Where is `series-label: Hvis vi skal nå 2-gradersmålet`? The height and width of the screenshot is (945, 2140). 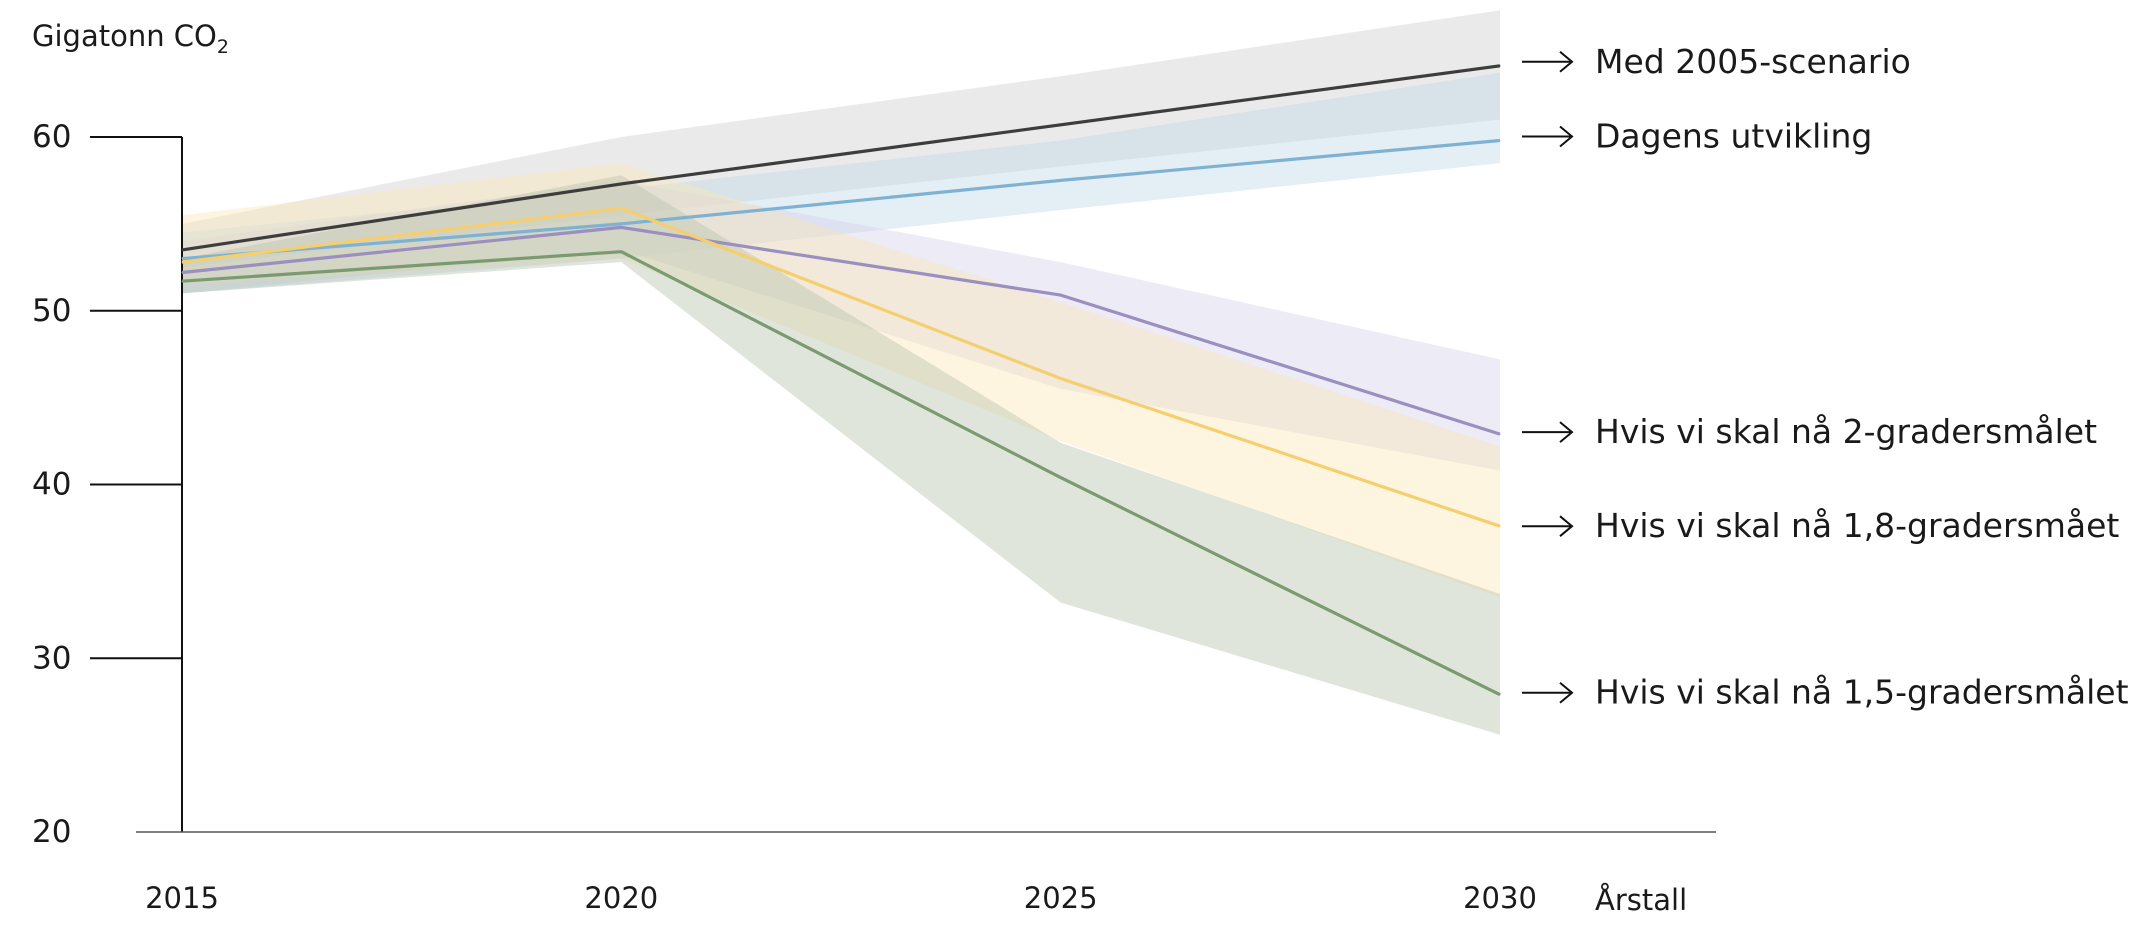 series-label: Hvis vi skal nå 2-gradersmålet is located at coordinates (1846, 431).